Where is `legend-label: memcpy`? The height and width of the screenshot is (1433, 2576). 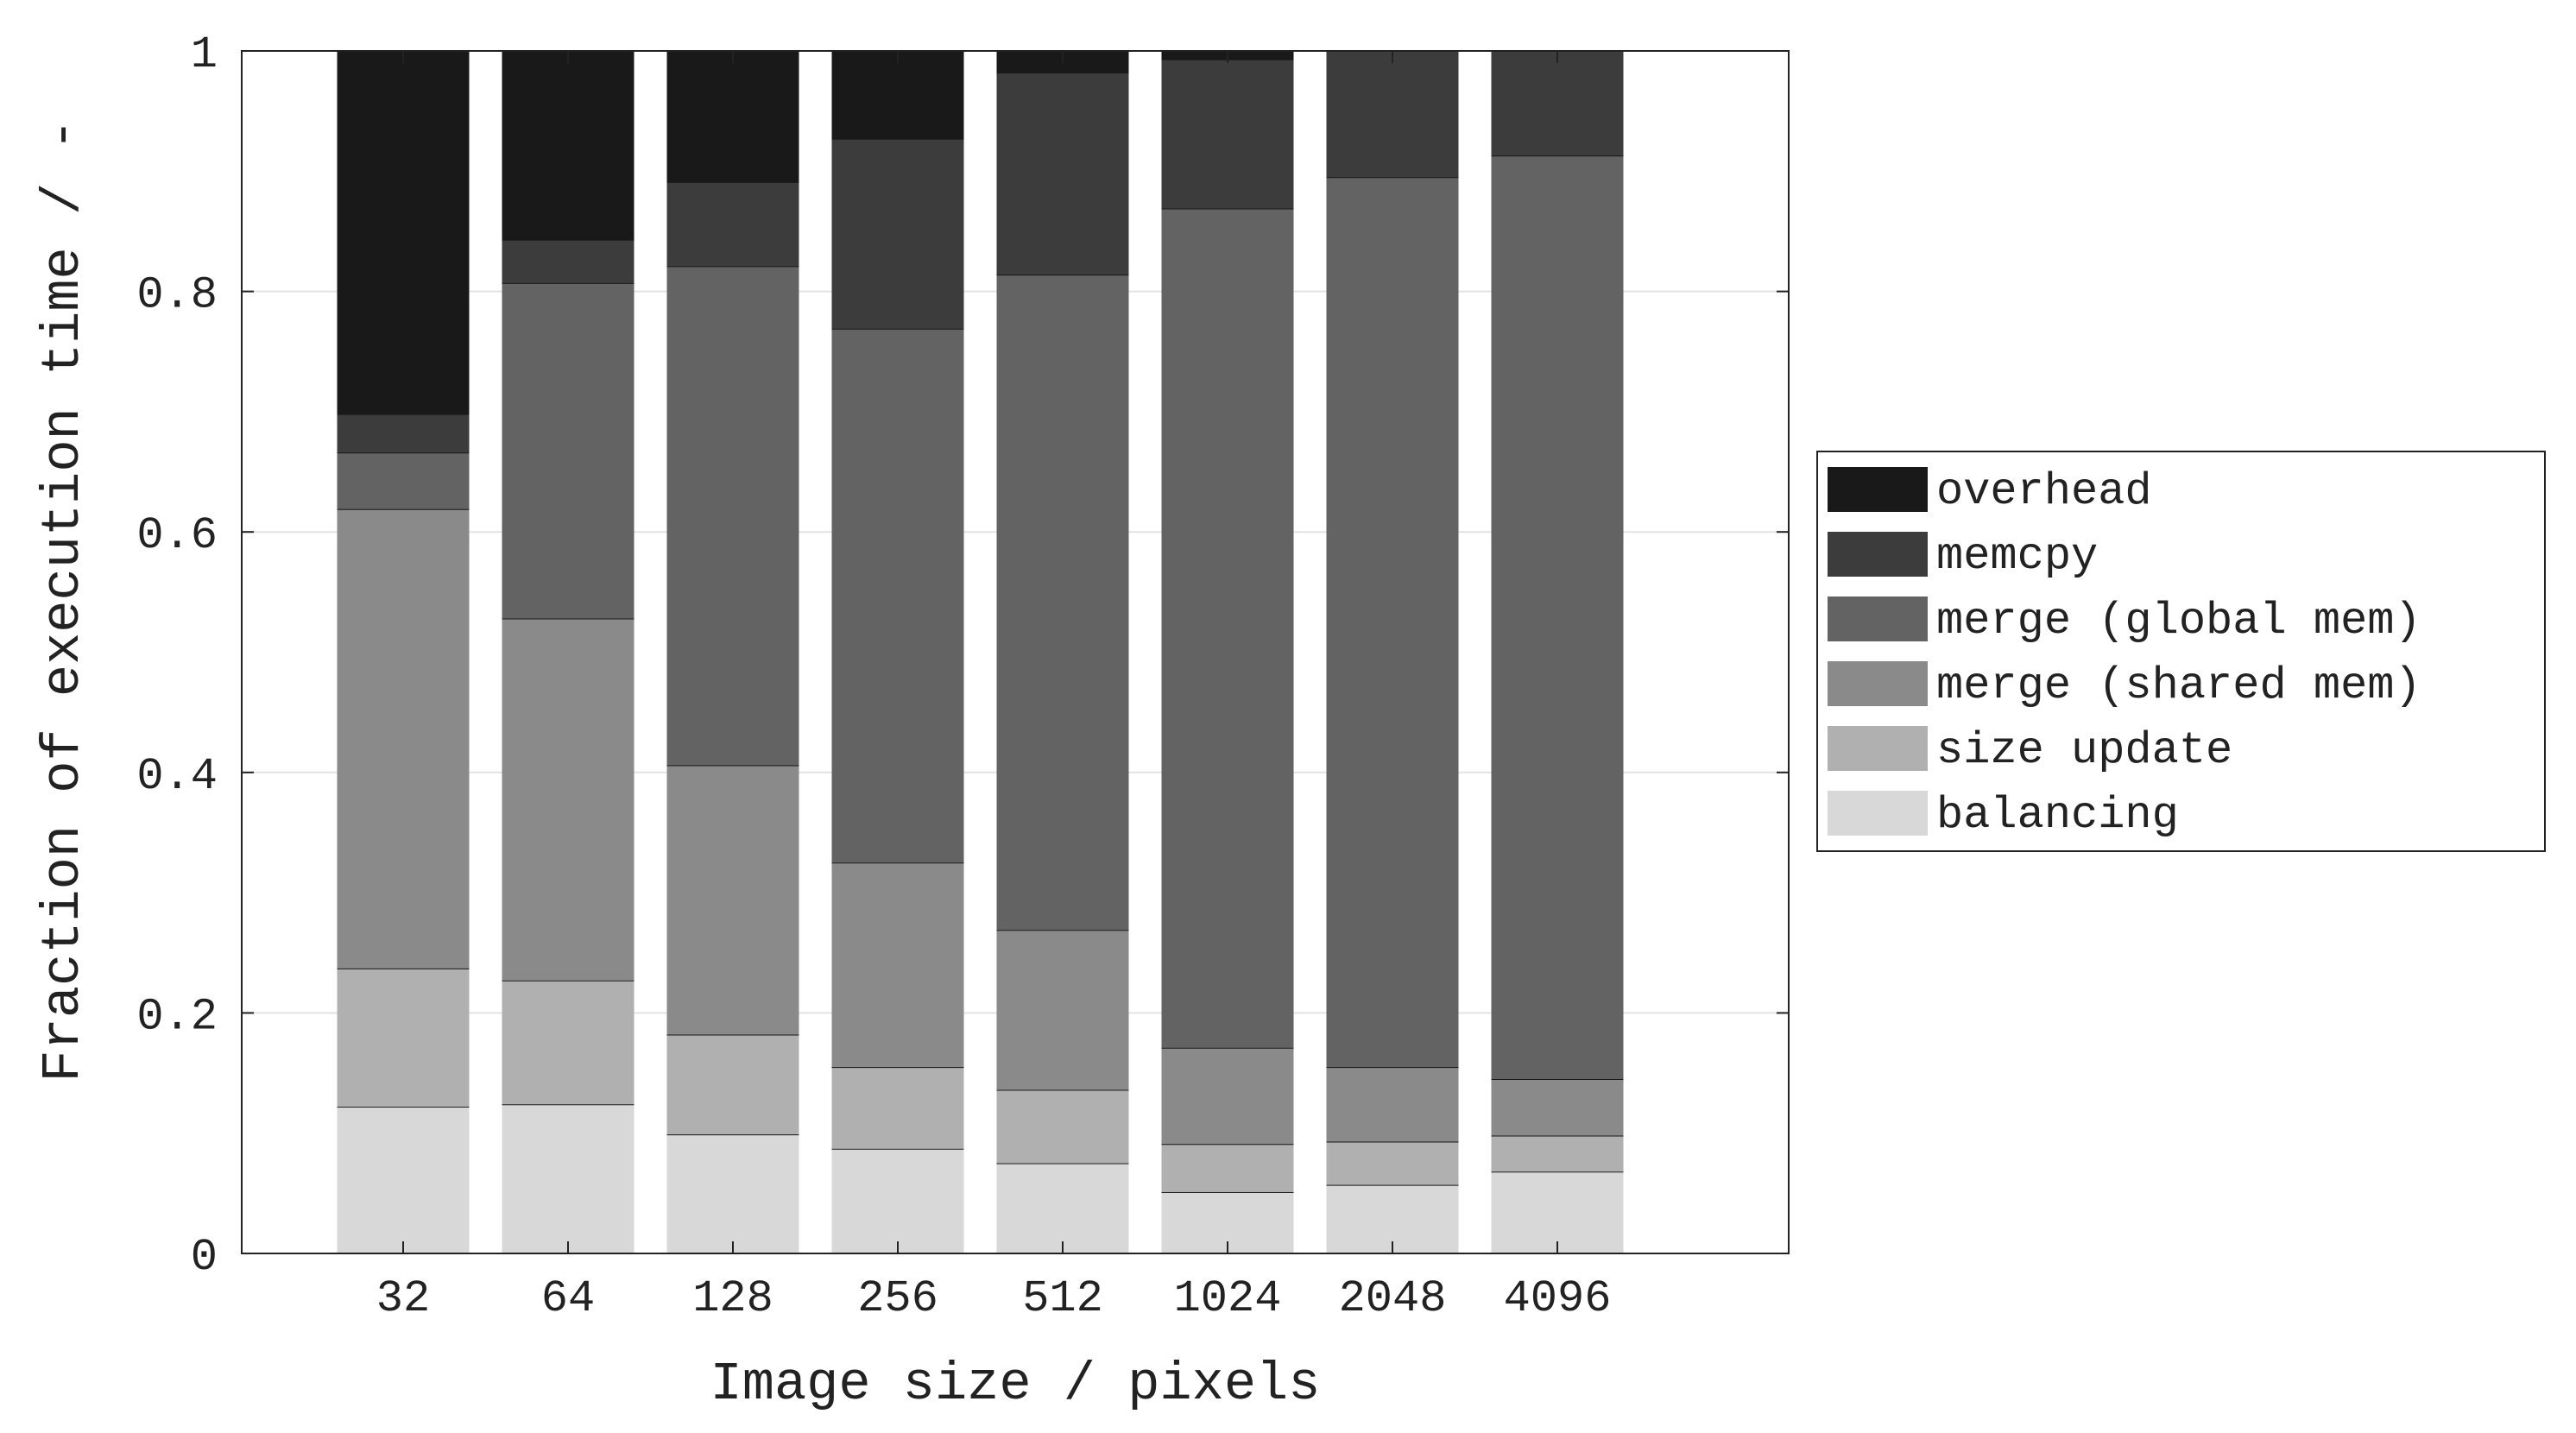
legend-label: memcpy is located at coordinates (2017, 556).